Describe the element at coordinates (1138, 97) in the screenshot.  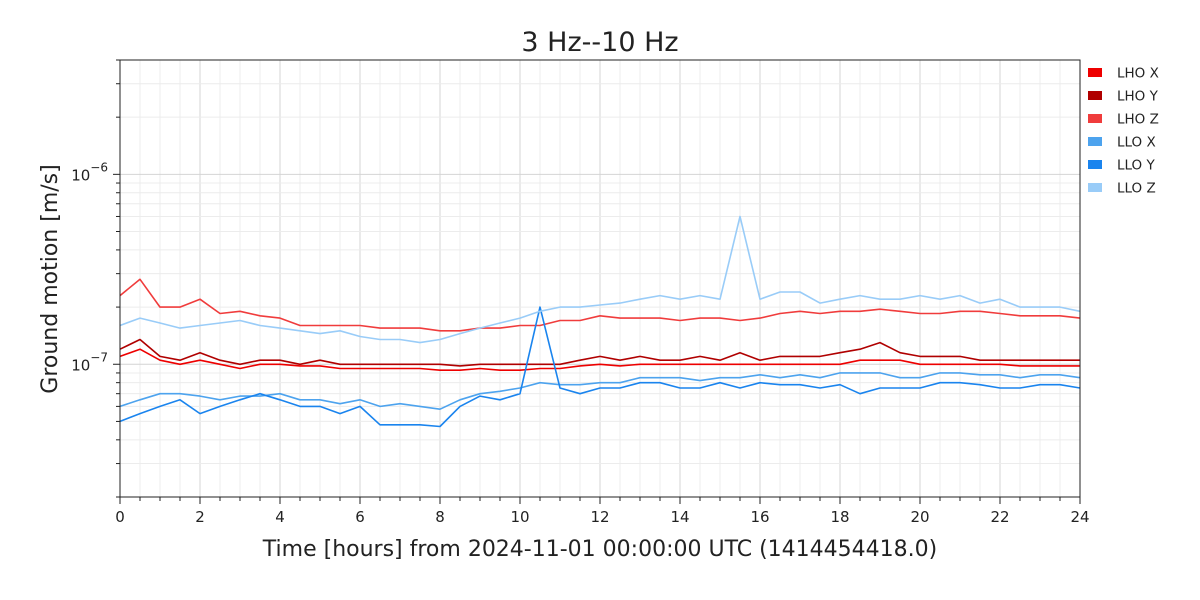
I see `legend-label: LHO Y` at that location.